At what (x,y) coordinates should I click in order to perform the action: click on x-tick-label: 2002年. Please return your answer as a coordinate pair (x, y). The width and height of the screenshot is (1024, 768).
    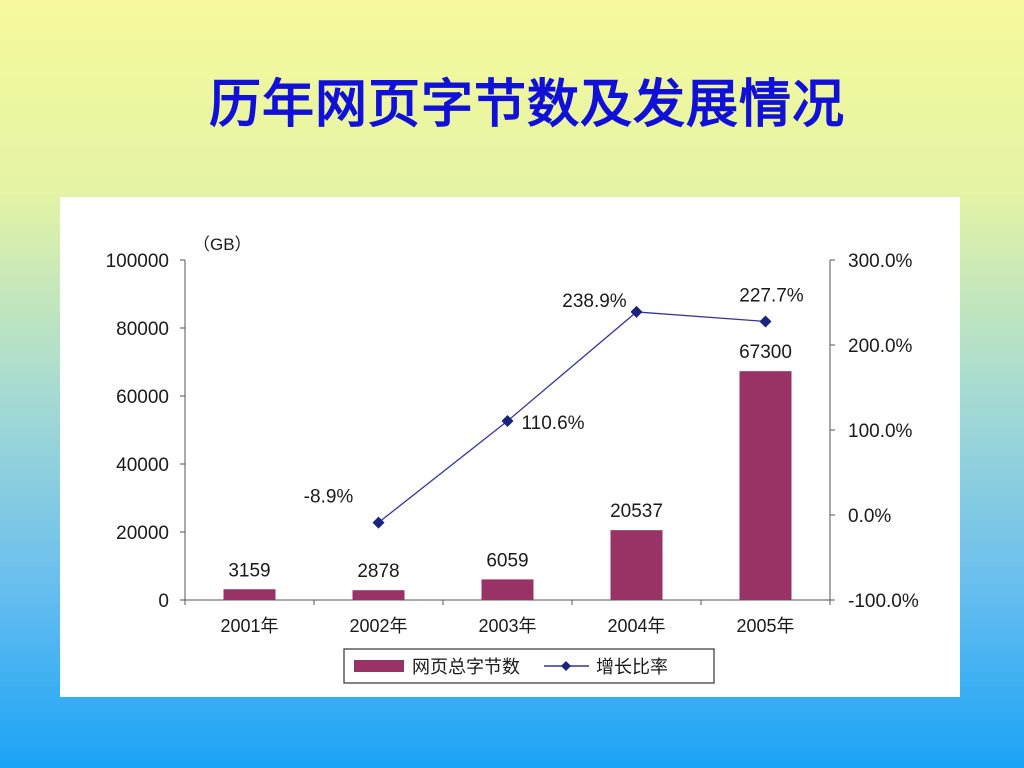
    Looking at the image, I should click on (378, 626).